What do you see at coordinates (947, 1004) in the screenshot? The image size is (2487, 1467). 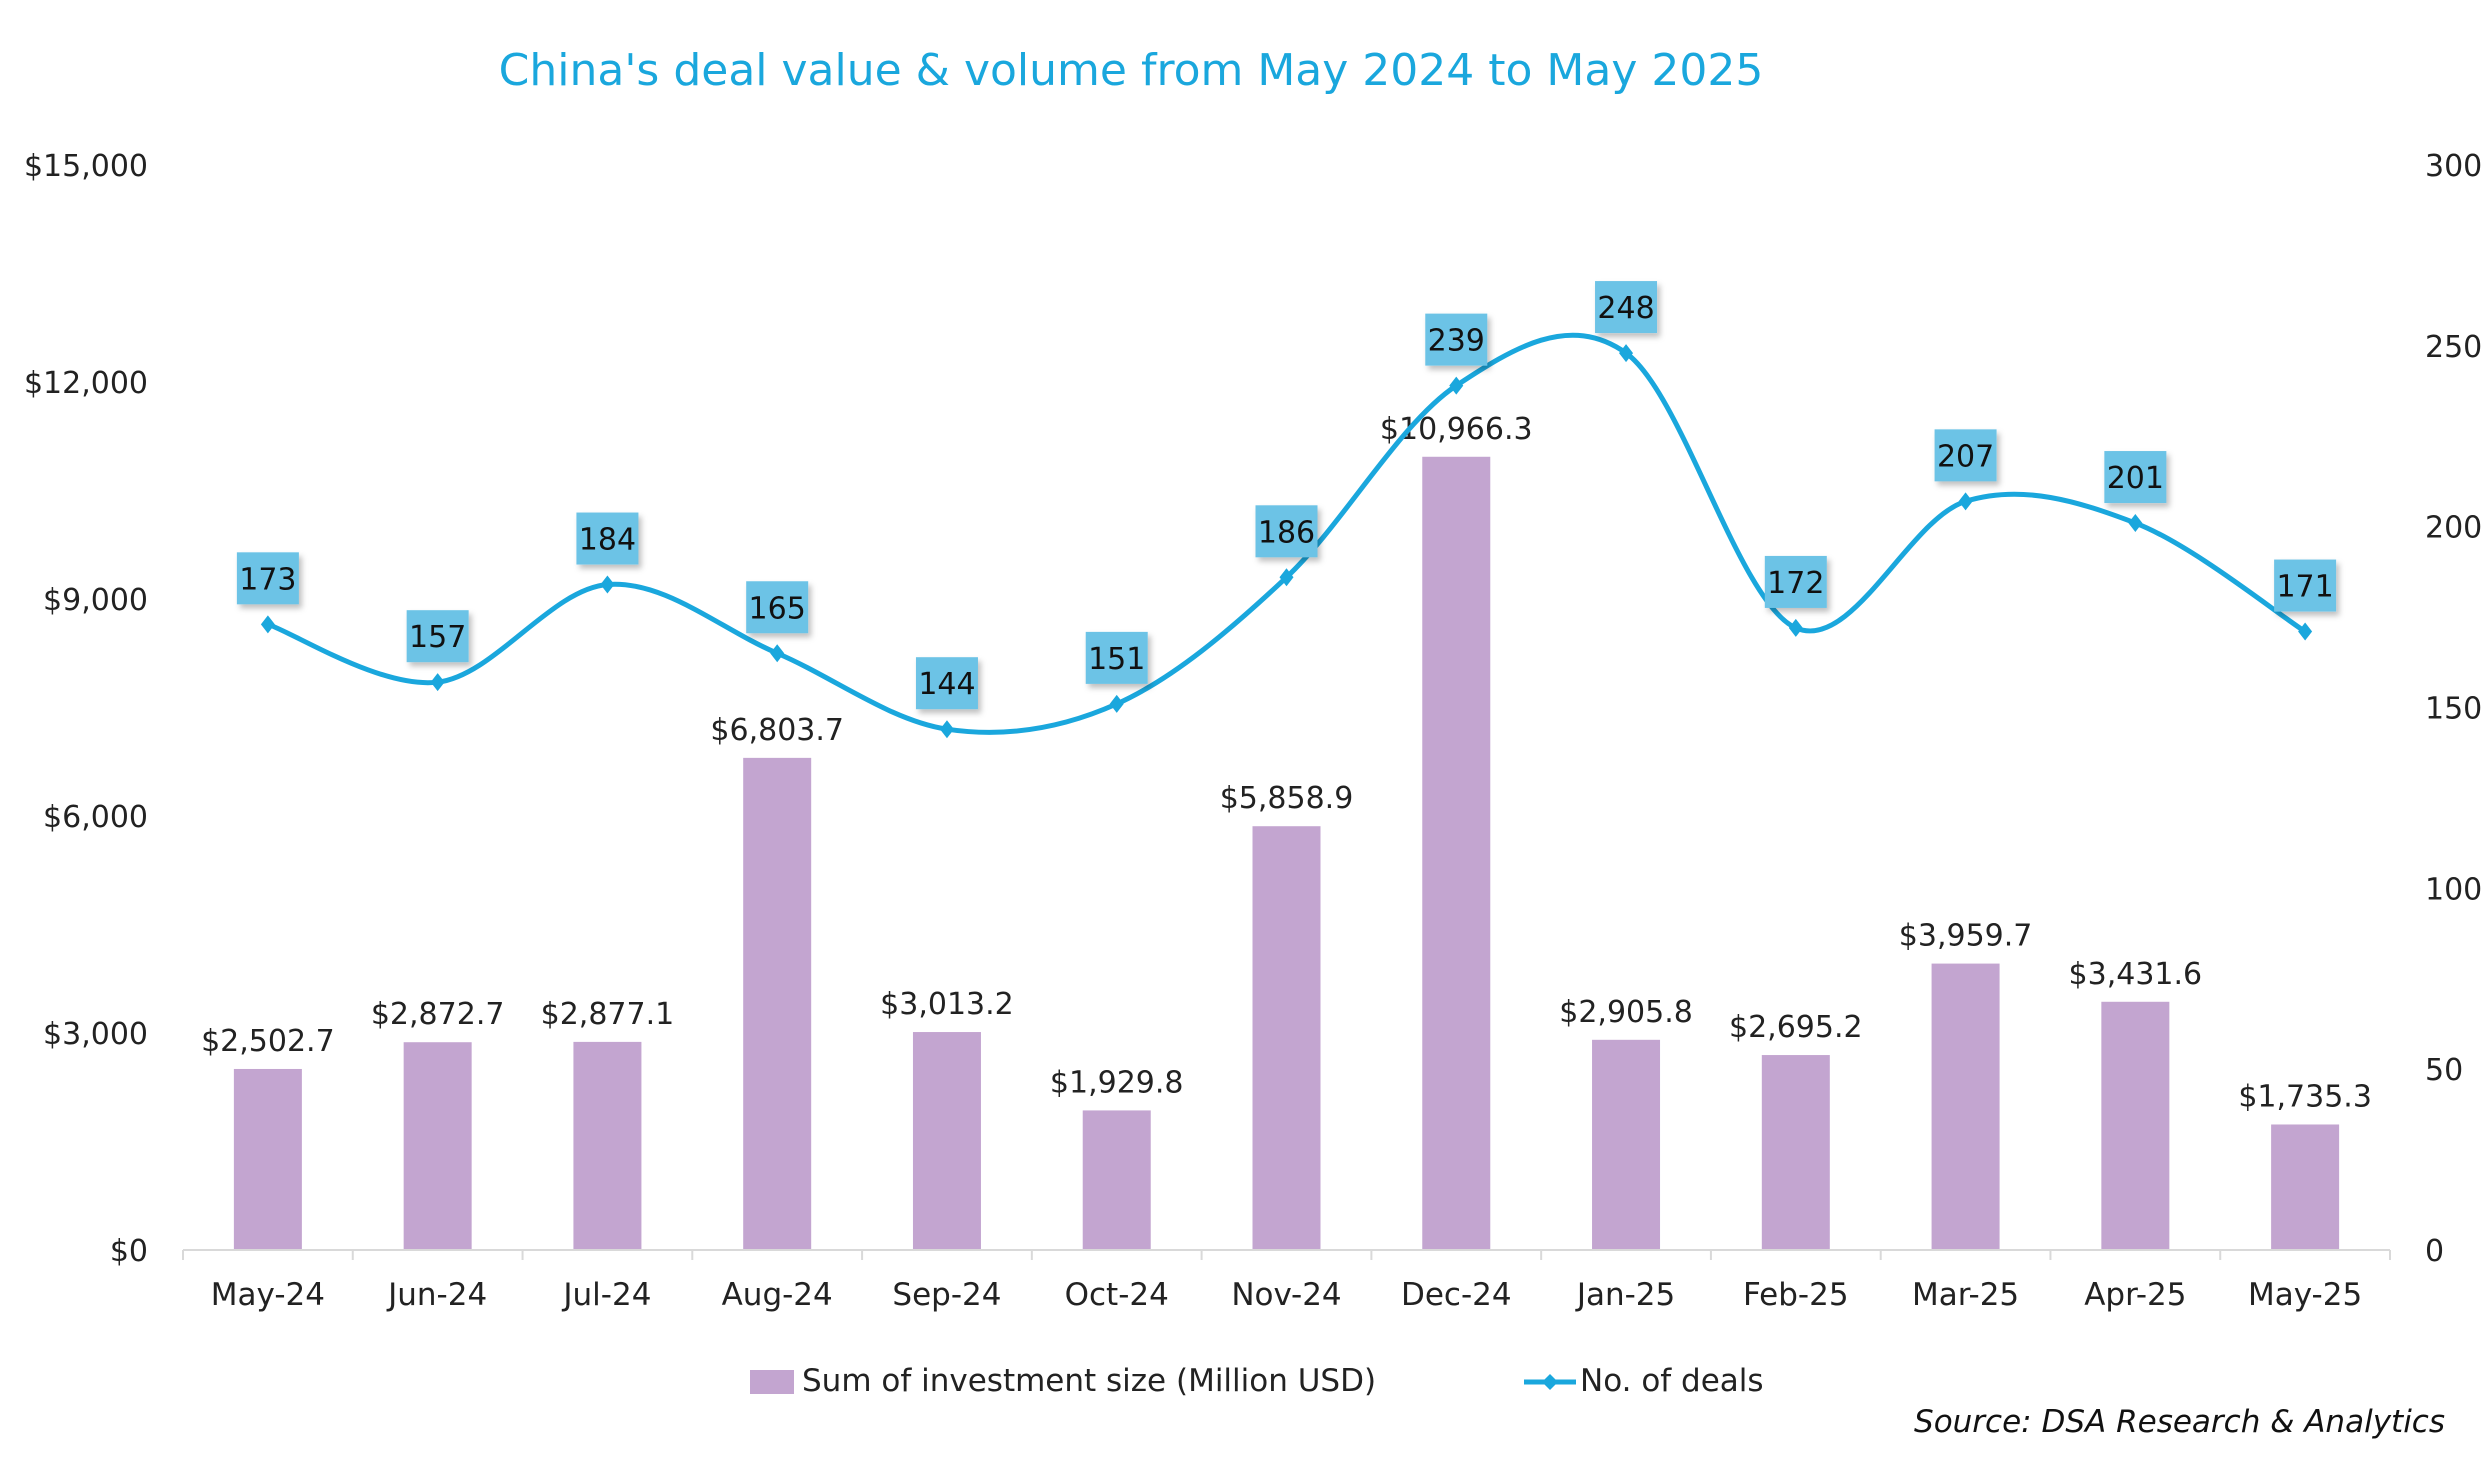 I see `bar-data-label: $3,013.2` at bounding box center [947, 1004].